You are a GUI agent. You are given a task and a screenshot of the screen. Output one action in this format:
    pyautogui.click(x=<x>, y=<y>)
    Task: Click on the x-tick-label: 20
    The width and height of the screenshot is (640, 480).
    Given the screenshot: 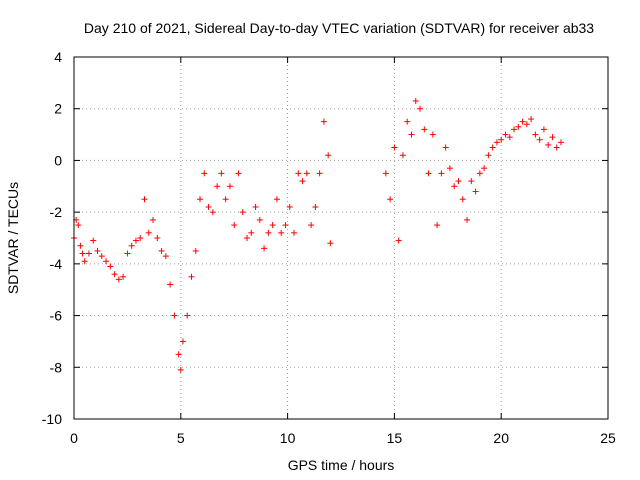 What is the action you would take?
    pyautogui.click(x=501, y=438)
    